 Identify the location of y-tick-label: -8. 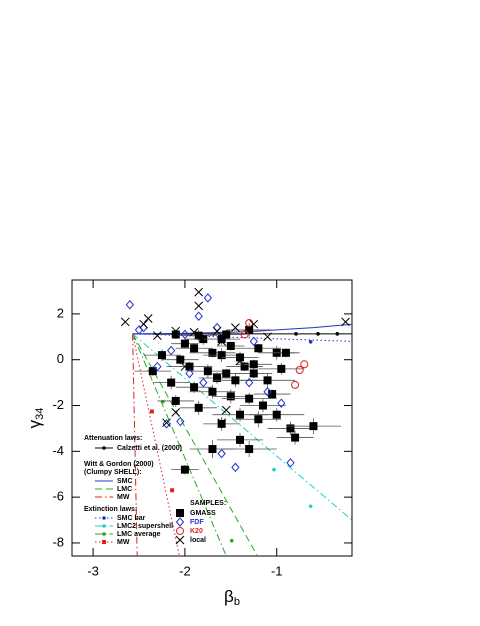
(58, 541).